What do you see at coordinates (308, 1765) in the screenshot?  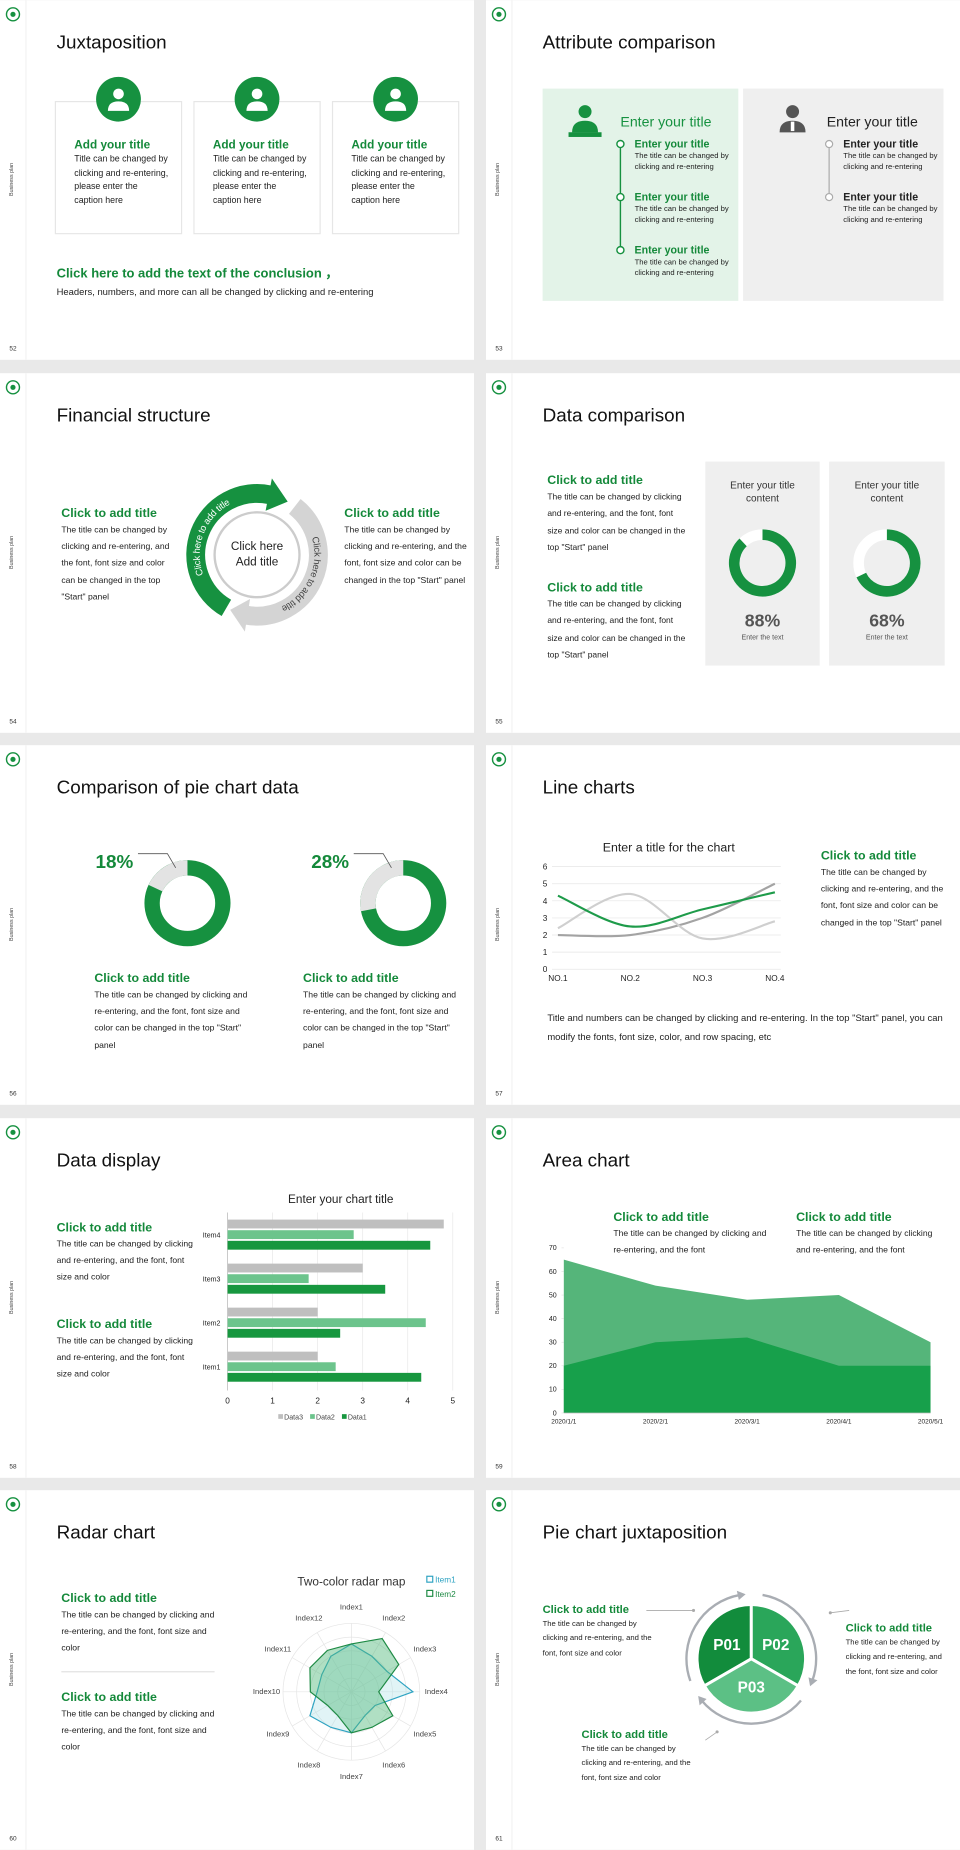 I see `radar-label: Index8` at bounding box center [308, 1765].